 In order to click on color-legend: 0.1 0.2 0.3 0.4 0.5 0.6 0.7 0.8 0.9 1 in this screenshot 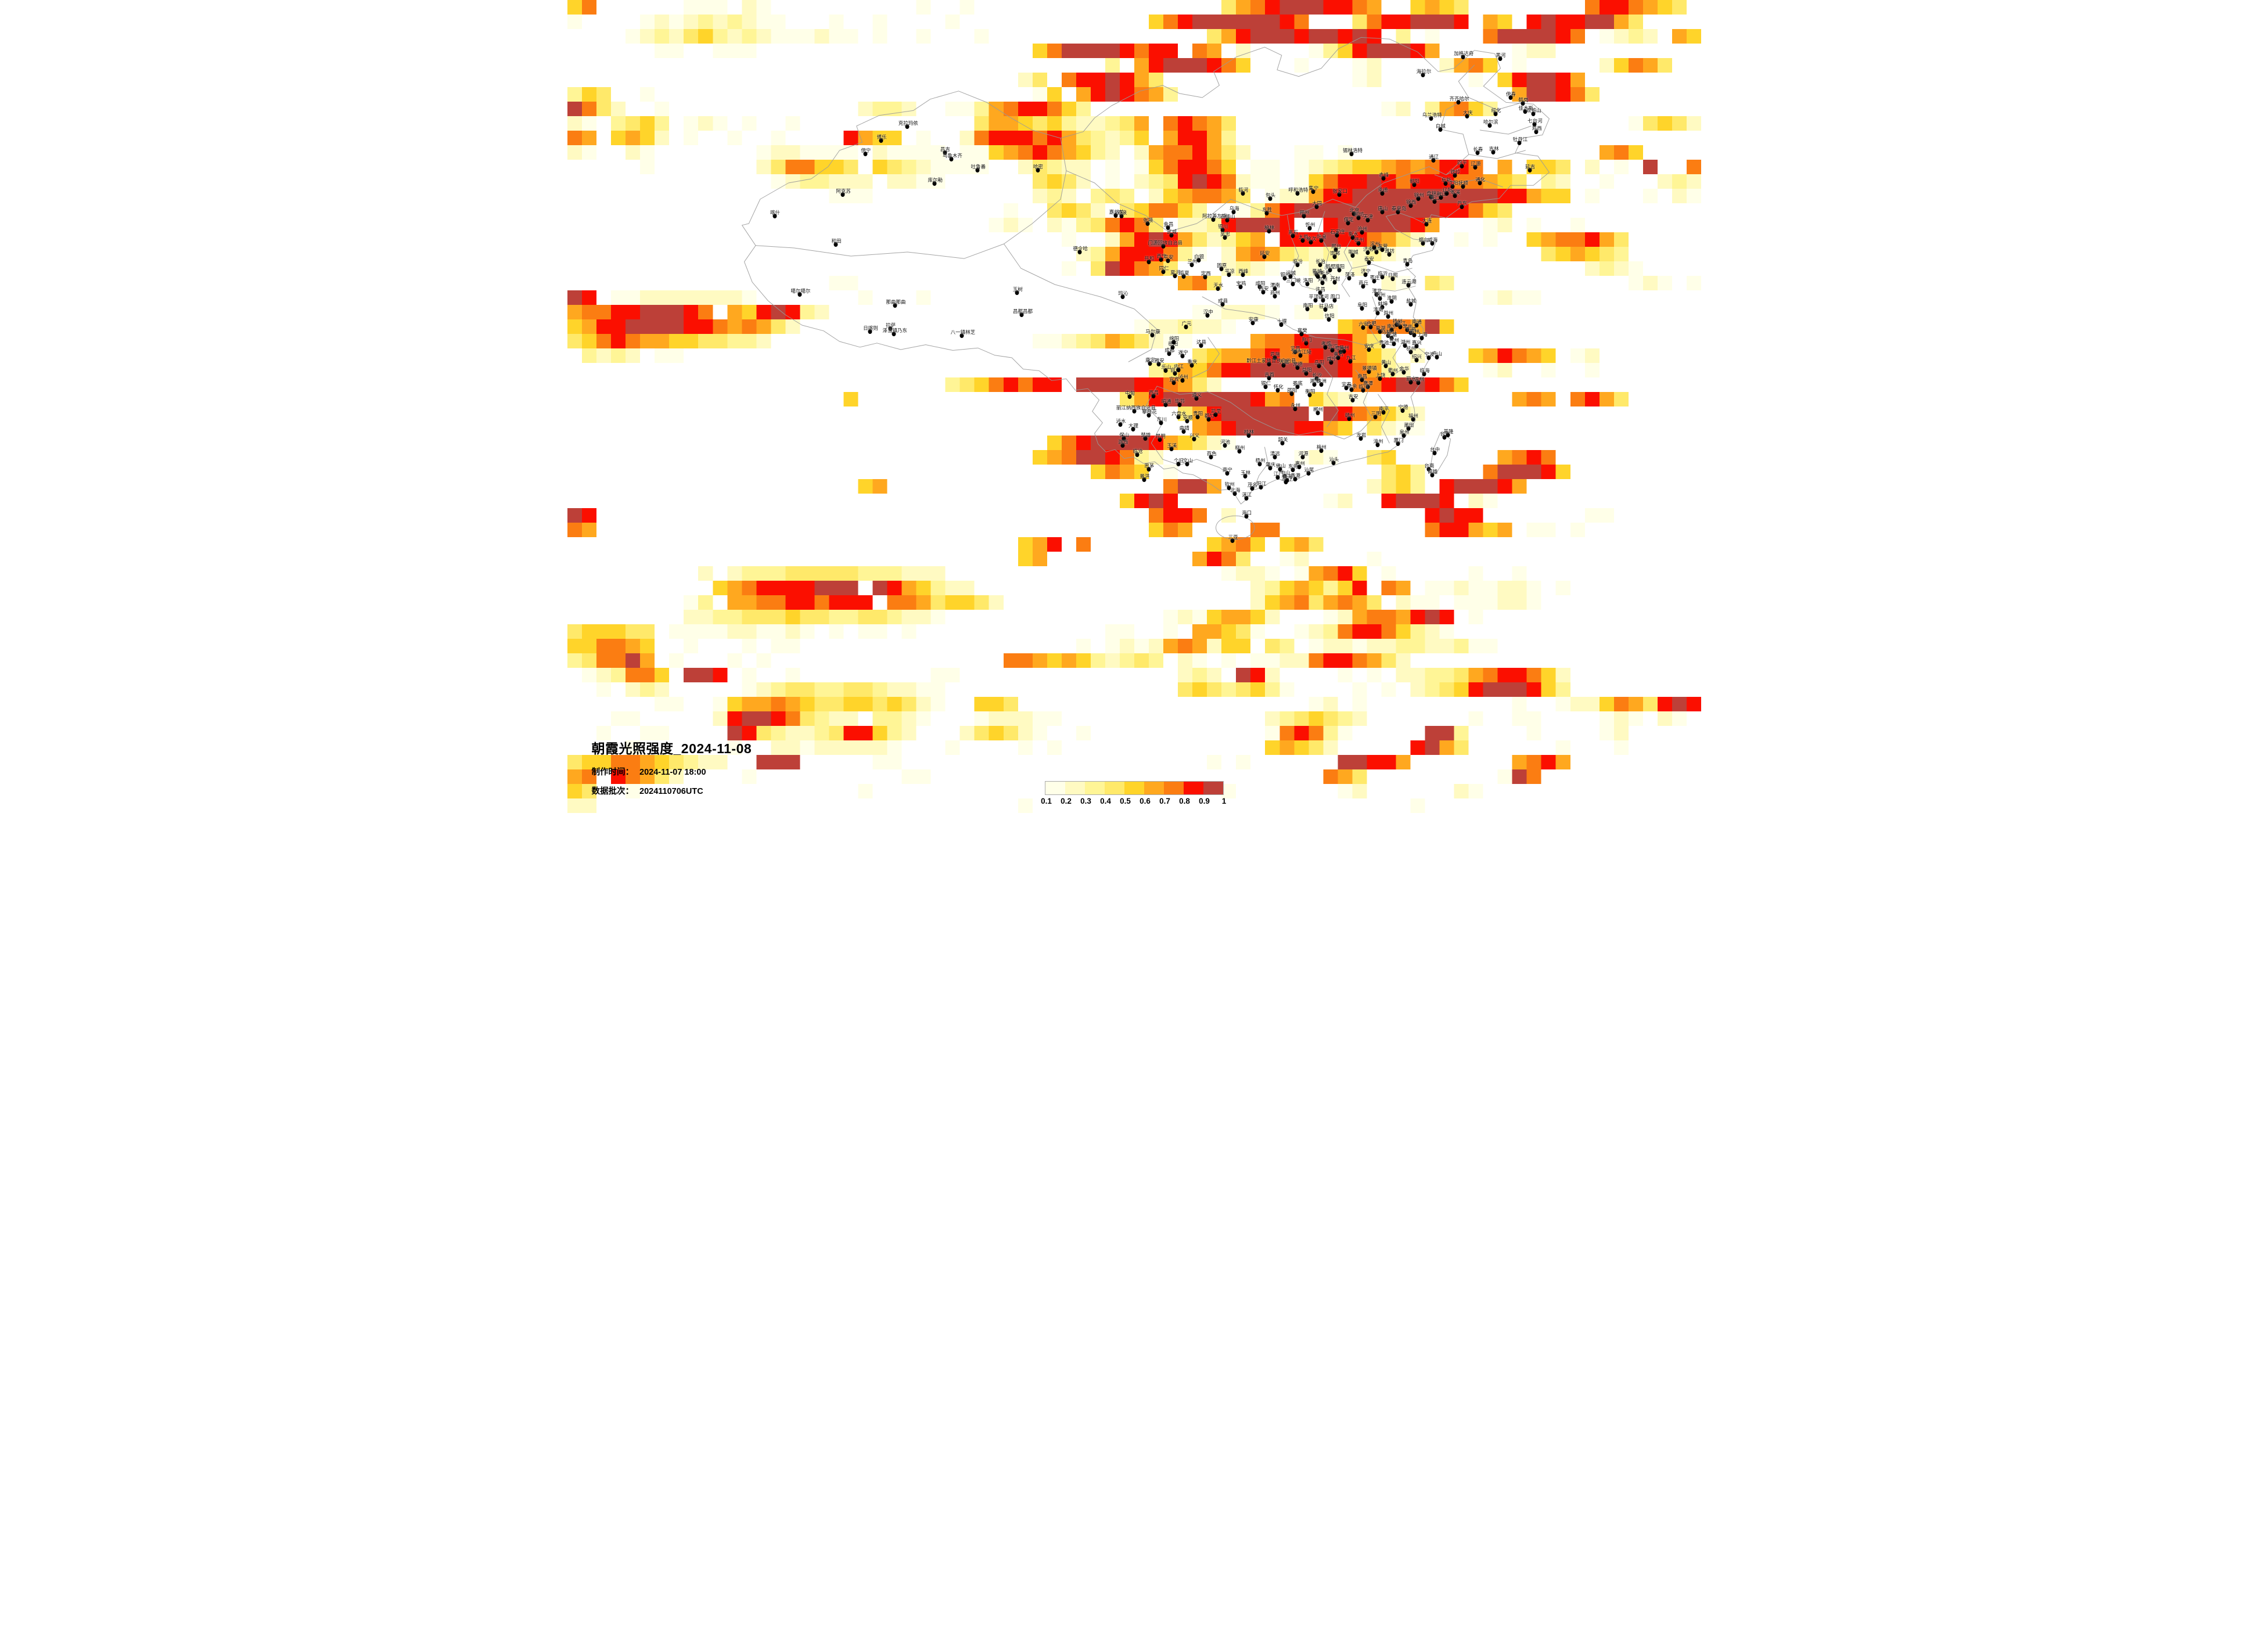, I will do `click(1133, 794)`.